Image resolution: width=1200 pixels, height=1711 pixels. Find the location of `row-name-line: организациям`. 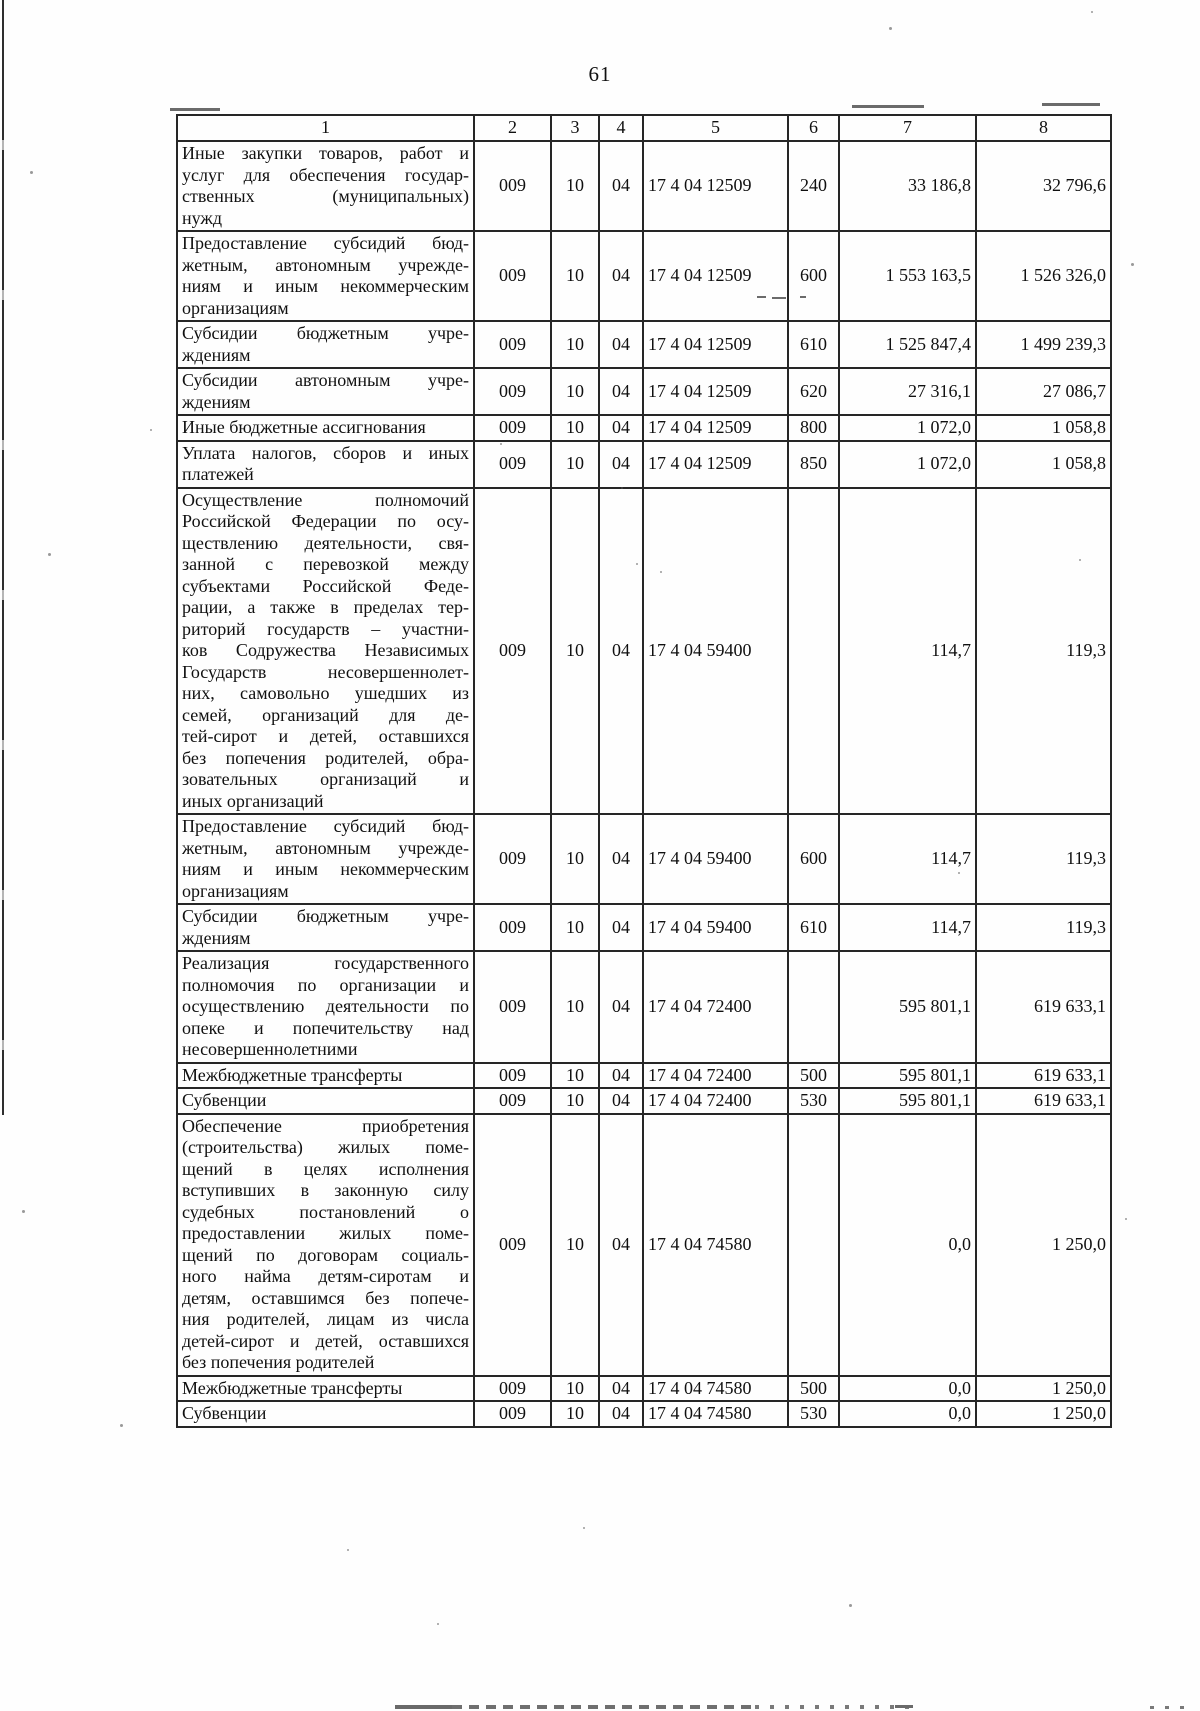

row-name-line: организациям is located at coordinates (235, 890).